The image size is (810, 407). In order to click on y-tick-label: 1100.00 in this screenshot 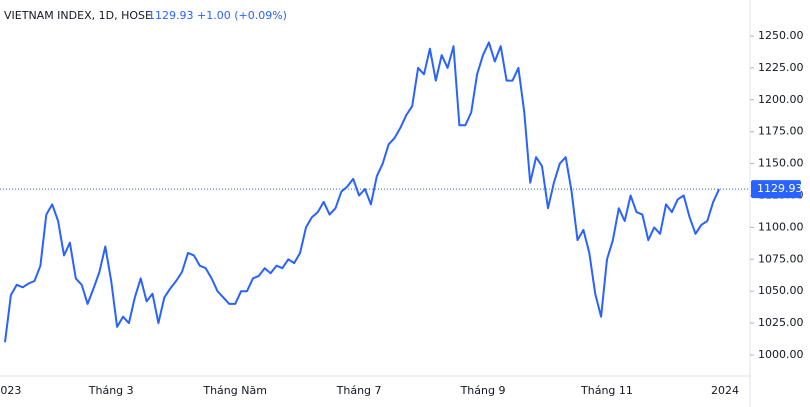, I will do `click(781, 226)`.